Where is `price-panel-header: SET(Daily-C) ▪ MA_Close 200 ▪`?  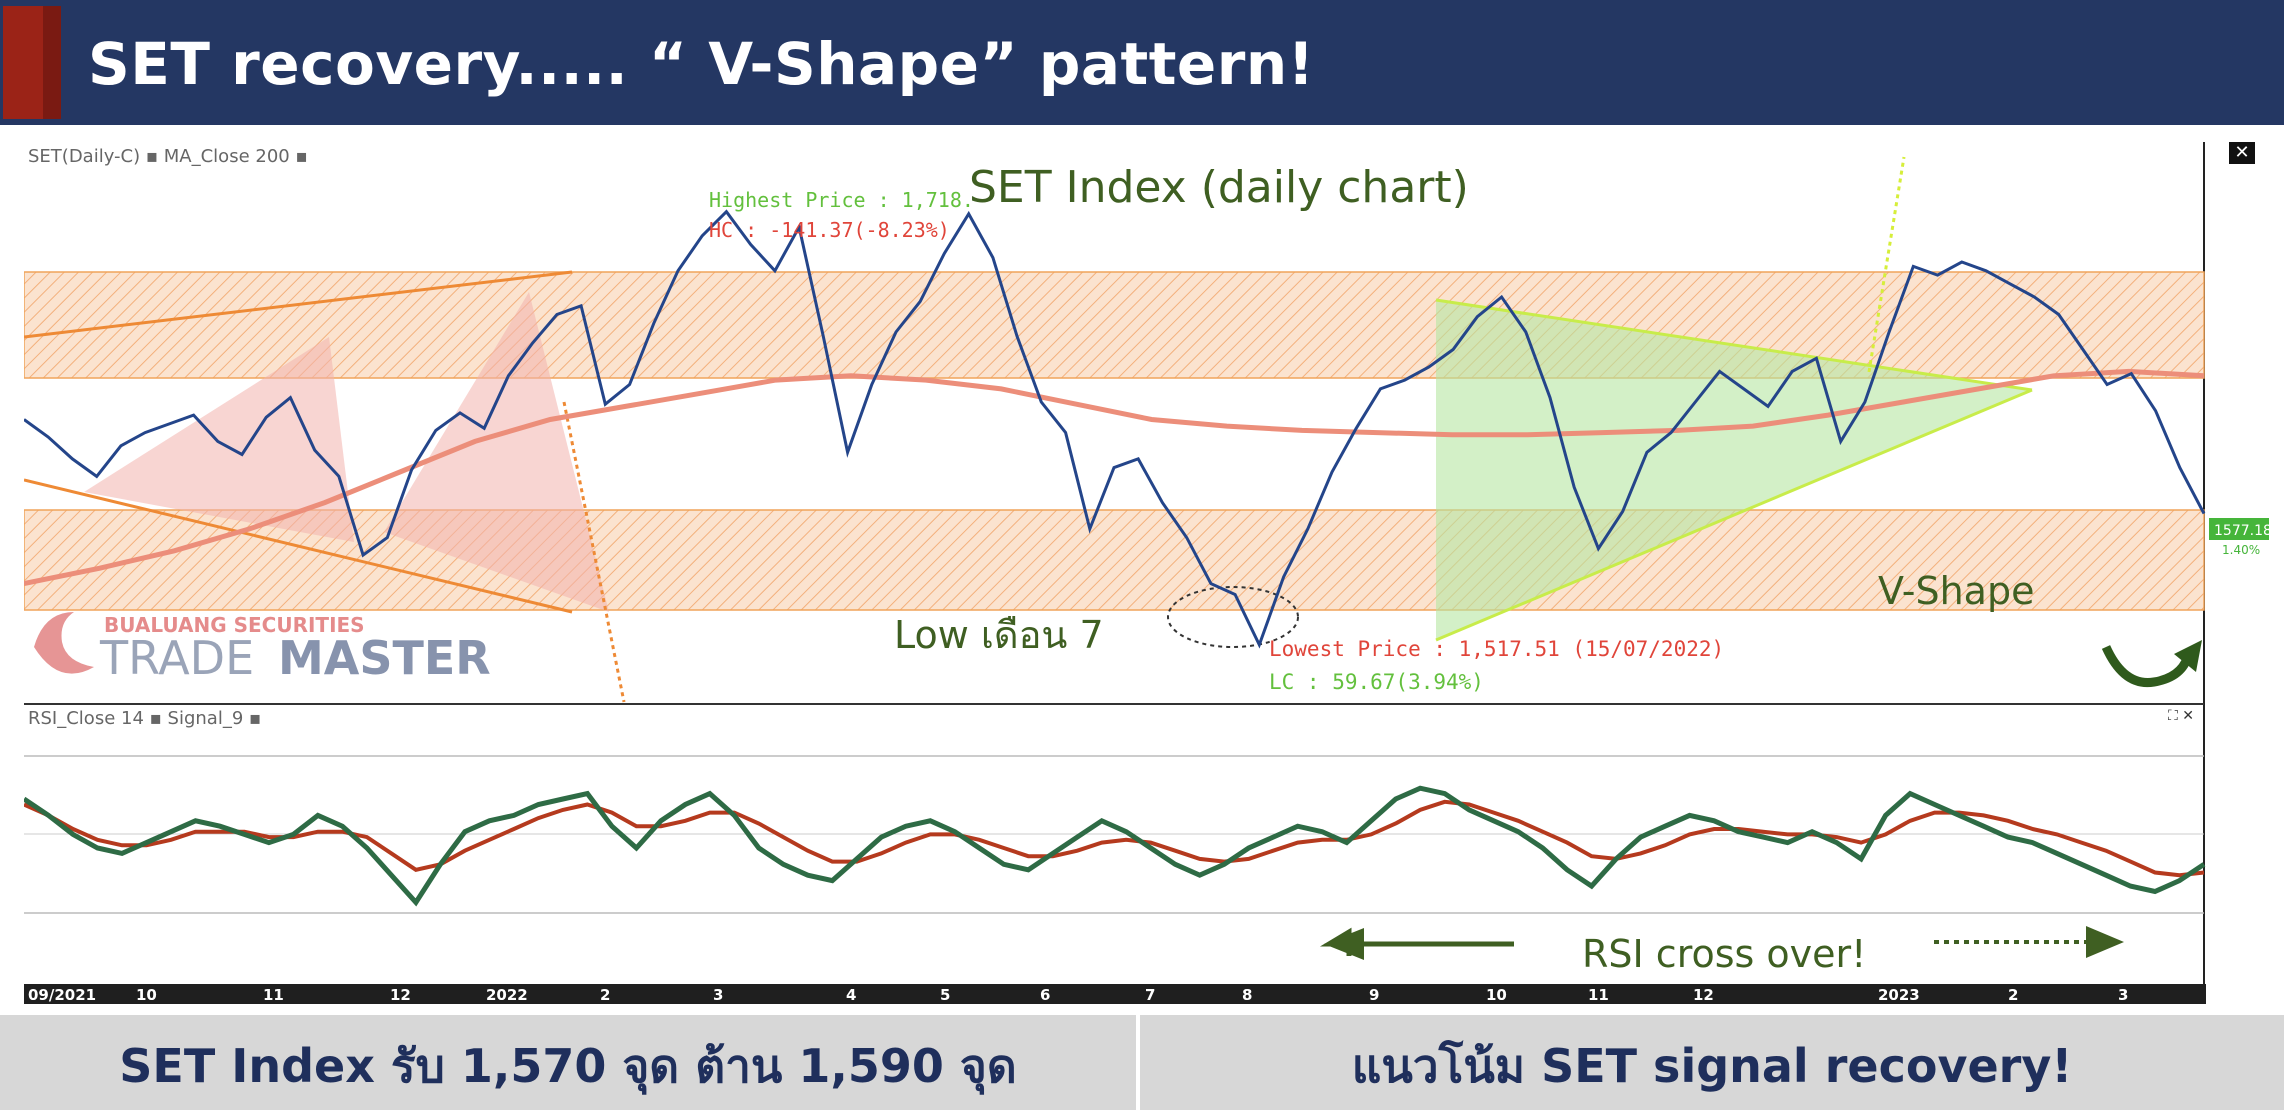 price-panel-header: SET(Daily-C) ▪ MA_Close 200 ▪ is located at coordinates (168, 156).